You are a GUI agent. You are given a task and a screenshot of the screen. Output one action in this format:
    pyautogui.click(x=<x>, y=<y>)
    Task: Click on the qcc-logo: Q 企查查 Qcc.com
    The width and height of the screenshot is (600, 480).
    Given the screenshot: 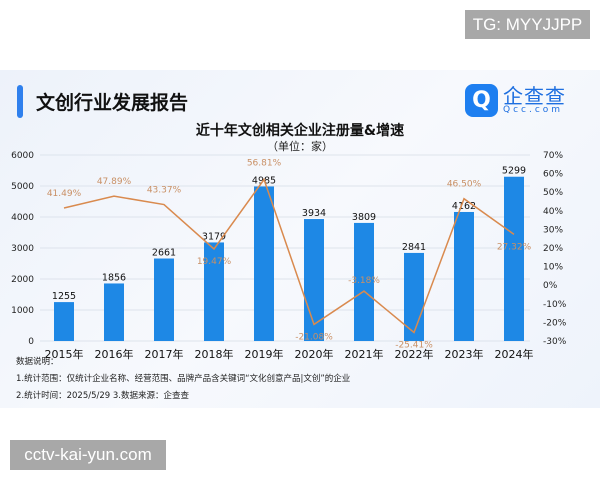 What is the action you would take?
    pyautogui.click(x=515, y=100)
    